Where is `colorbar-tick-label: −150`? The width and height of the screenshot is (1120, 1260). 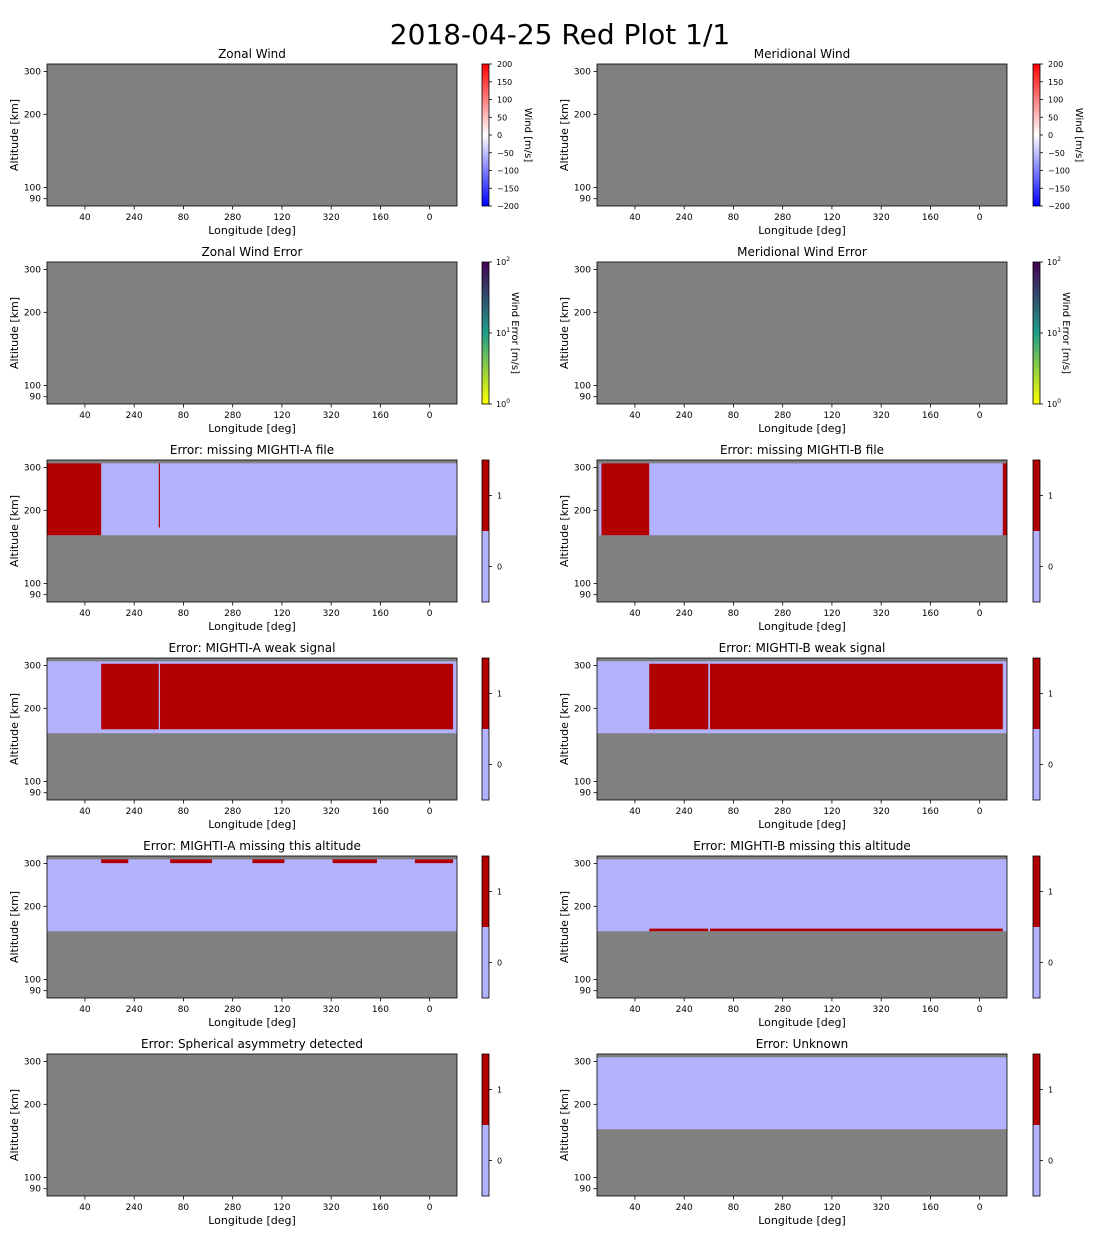
colorbar-tick-label: −150 is located at coordinates (1059, 188).